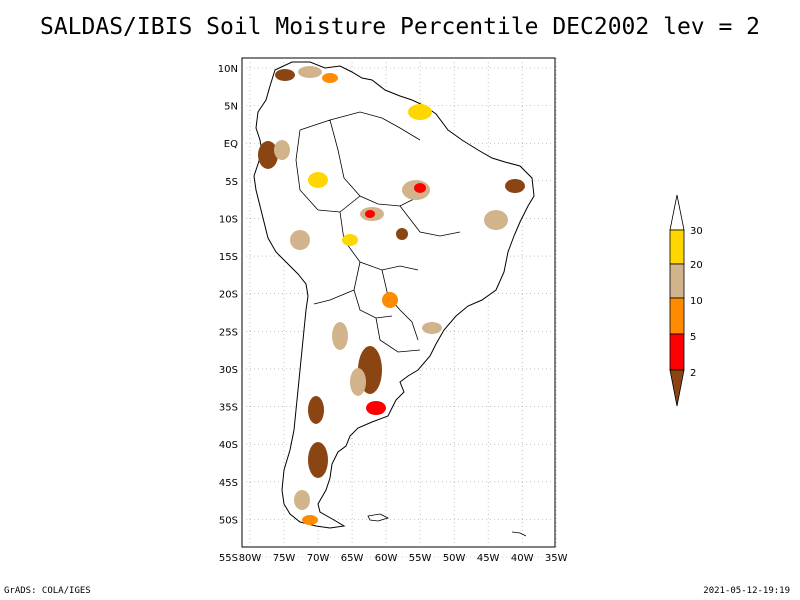 The width and height of the screenshot is (800, 600). I want to click on lat-label: 55S, so click(228, 558).